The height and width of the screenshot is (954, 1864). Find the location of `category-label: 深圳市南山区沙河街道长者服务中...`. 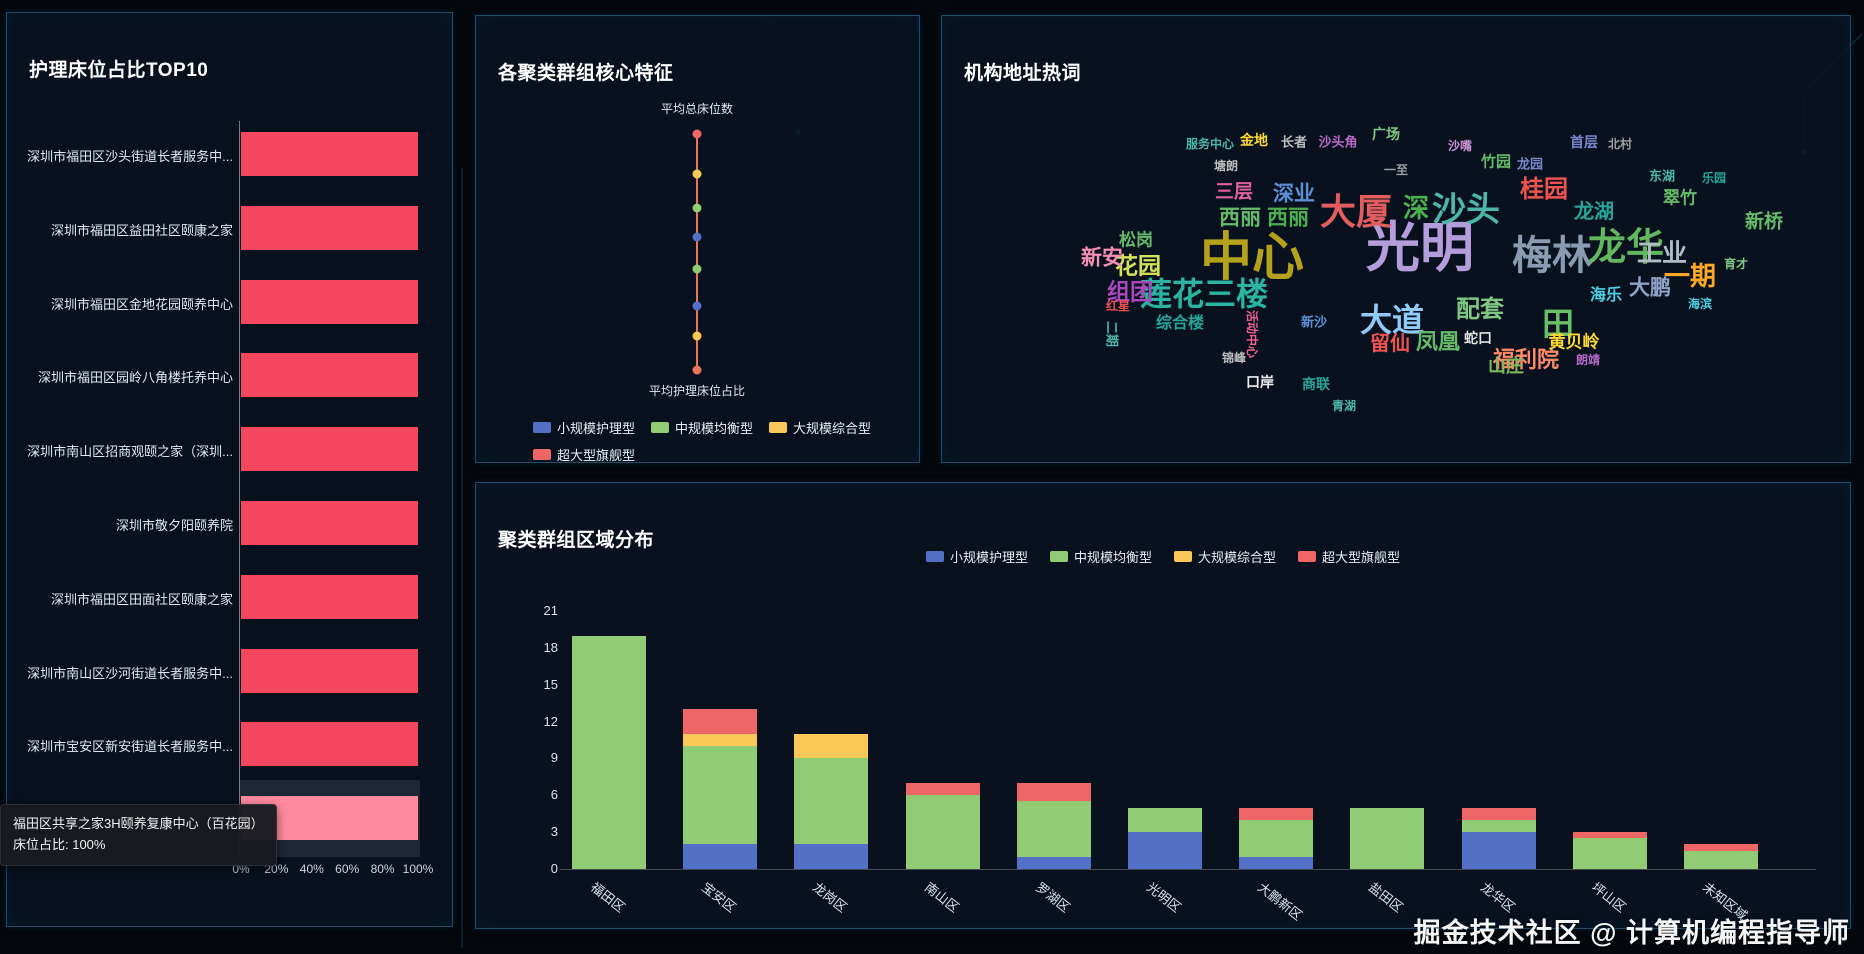

category-label: 深圳市南山区沙河街道长者服务中... is located at coordinates (130, 673).